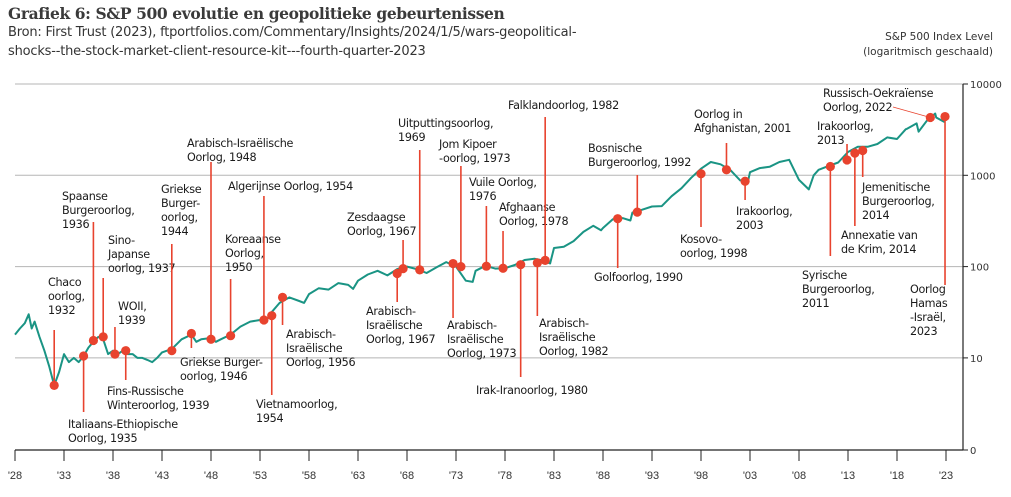  Describe the element at coordinates (269, 418) in the screenshot. I see `event-label: 1954` at that location.